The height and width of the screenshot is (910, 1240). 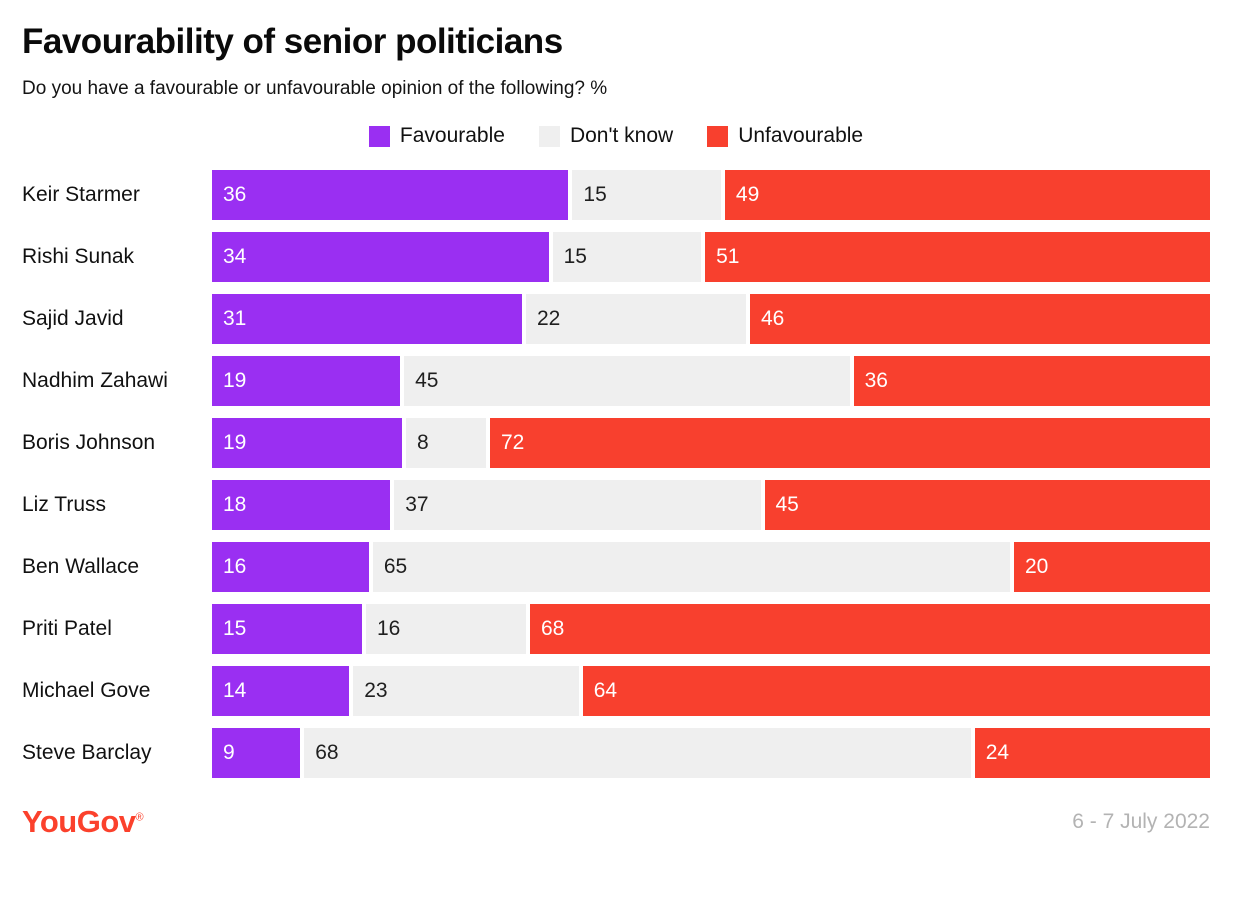 What do you see at coordinates (292, 41) in the screenshot?
I see `page-title: Favourability of senior politicians` at bounding box center [292, 41].